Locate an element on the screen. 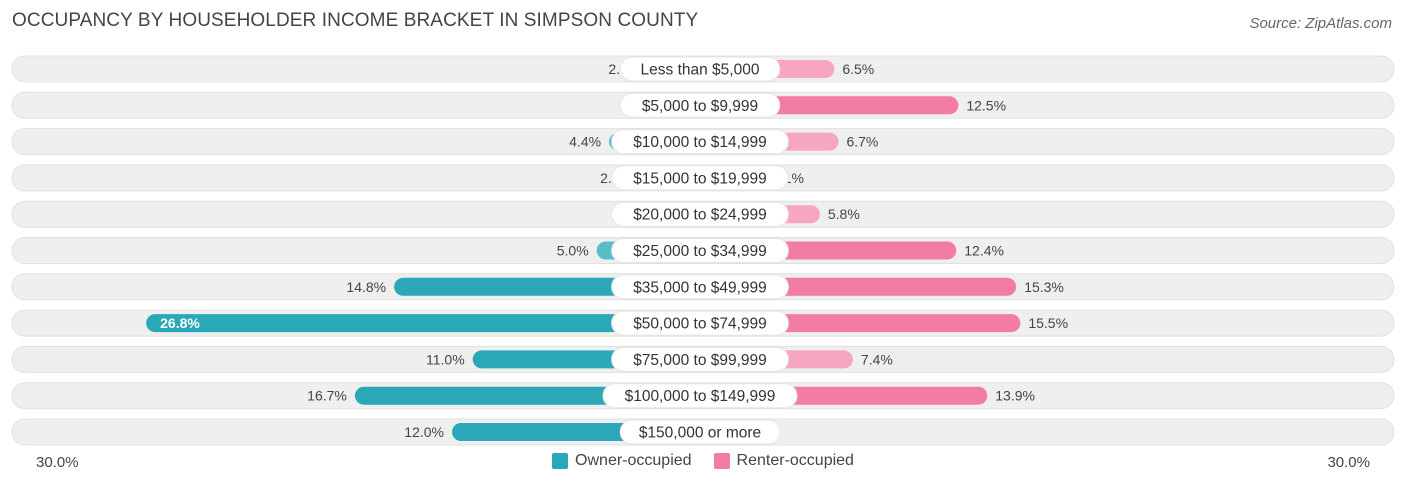 The width and height of the screenshot is (1406, 487). bar-row: 16.7% 13.9% $100,000 to $149,999 is located at coordinates (703, 396).